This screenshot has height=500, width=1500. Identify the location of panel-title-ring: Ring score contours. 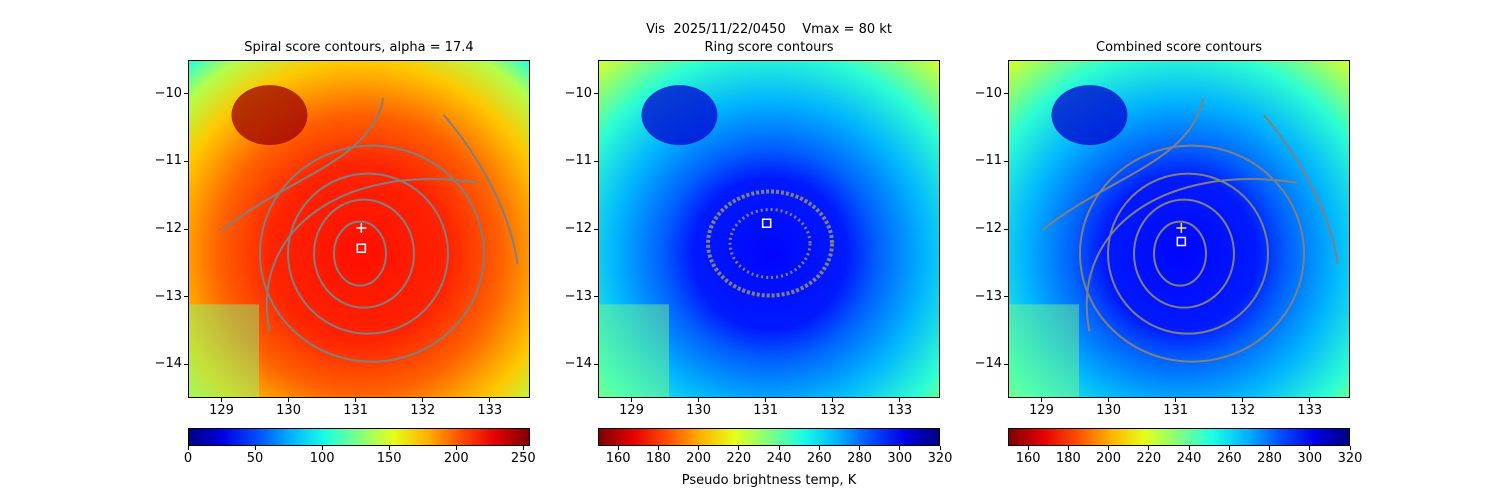
(769, 47).